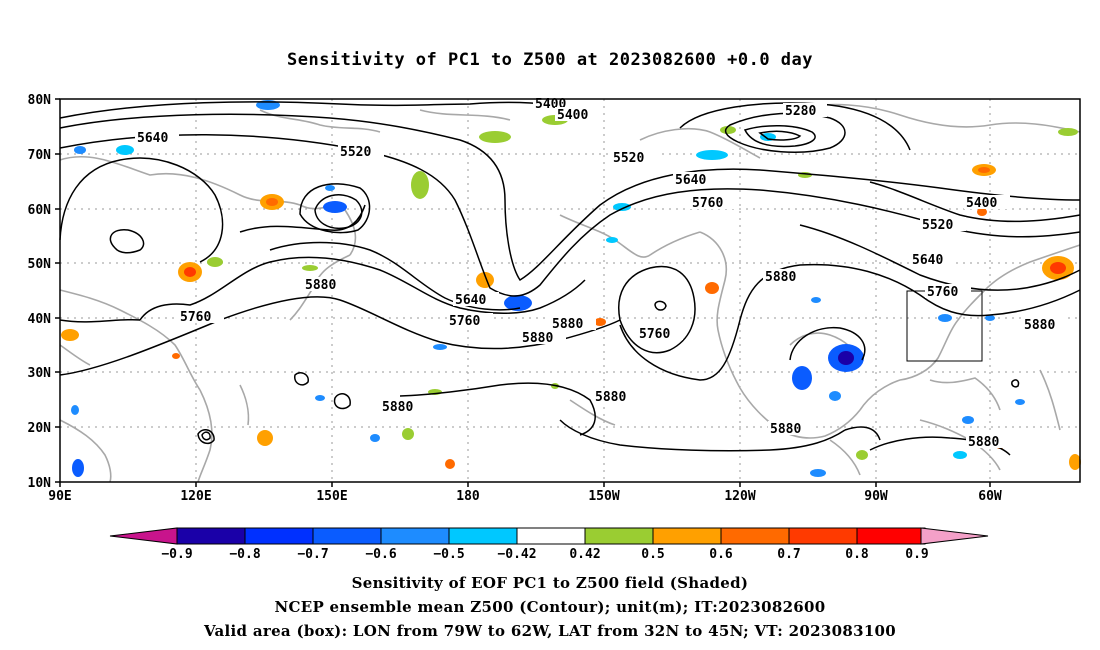  I want to click on colorbar-label: −0.7, so click(312, 554).